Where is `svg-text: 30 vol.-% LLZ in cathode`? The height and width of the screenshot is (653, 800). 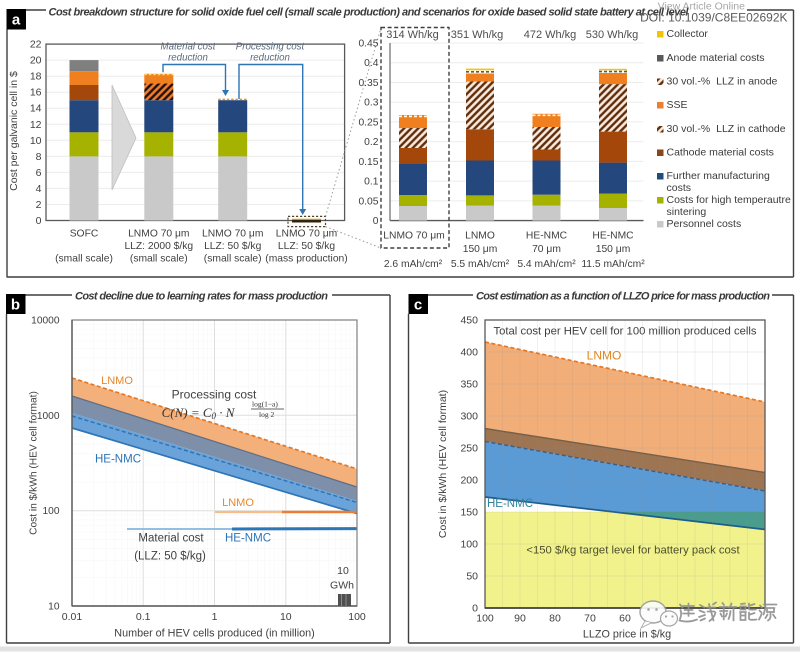
svg-text: 30 vol.-% LLZ in cathode is located at coordinates (726, 129).